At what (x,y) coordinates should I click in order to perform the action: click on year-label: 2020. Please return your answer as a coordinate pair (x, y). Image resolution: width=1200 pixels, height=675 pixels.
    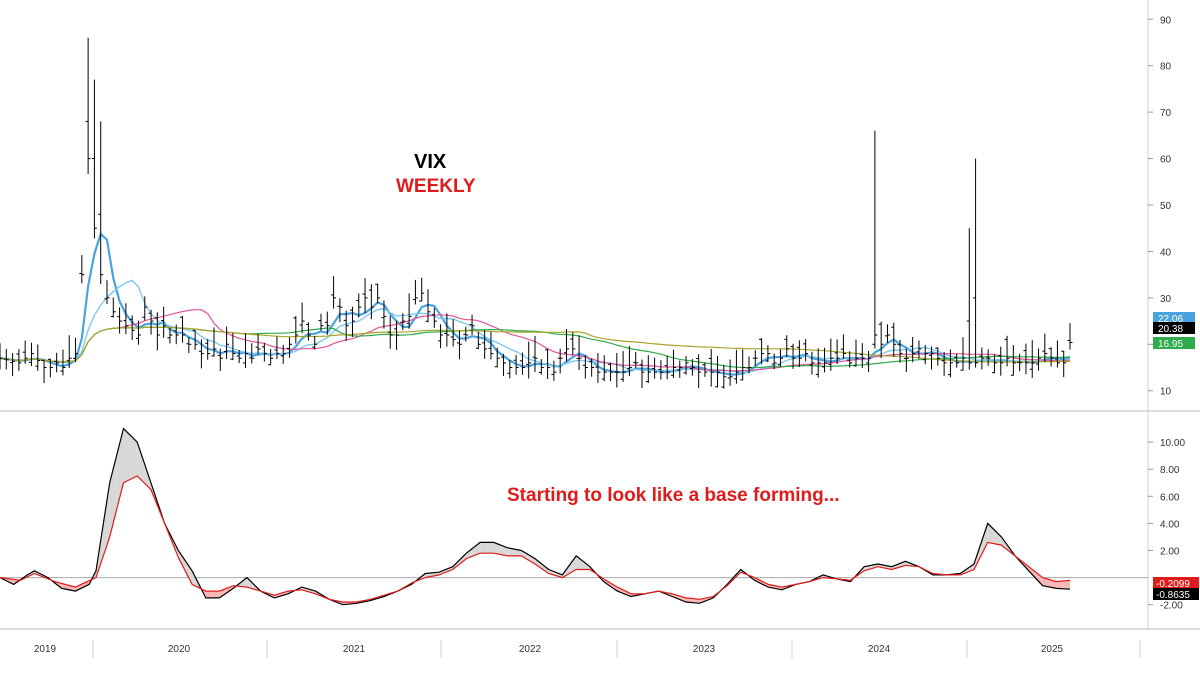
    Looking at the image, I should click on (179, 649).